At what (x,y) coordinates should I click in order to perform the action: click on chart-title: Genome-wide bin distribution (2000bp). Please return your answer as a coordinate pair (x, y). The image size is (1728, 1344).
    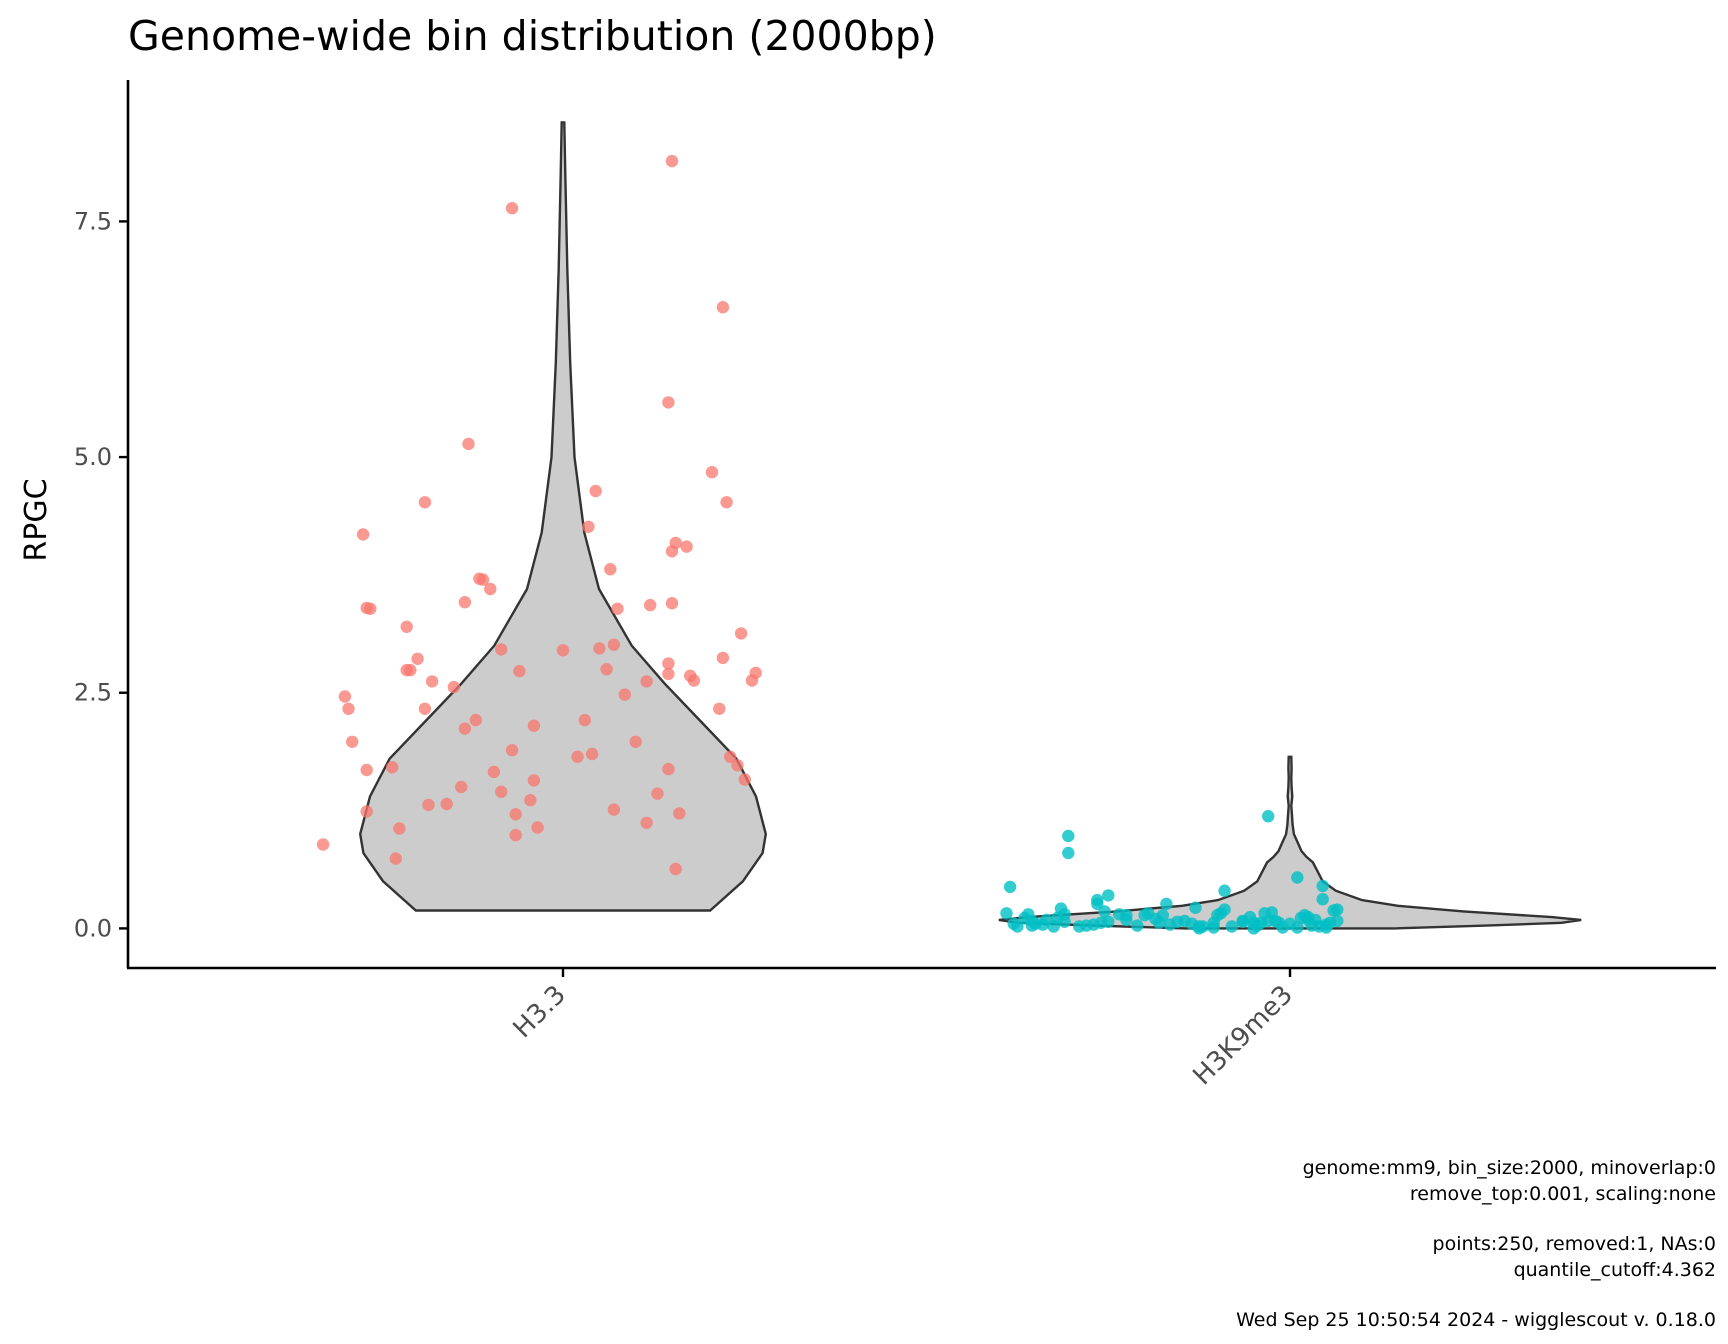
    Looking at the image, I should click on (532, 36).